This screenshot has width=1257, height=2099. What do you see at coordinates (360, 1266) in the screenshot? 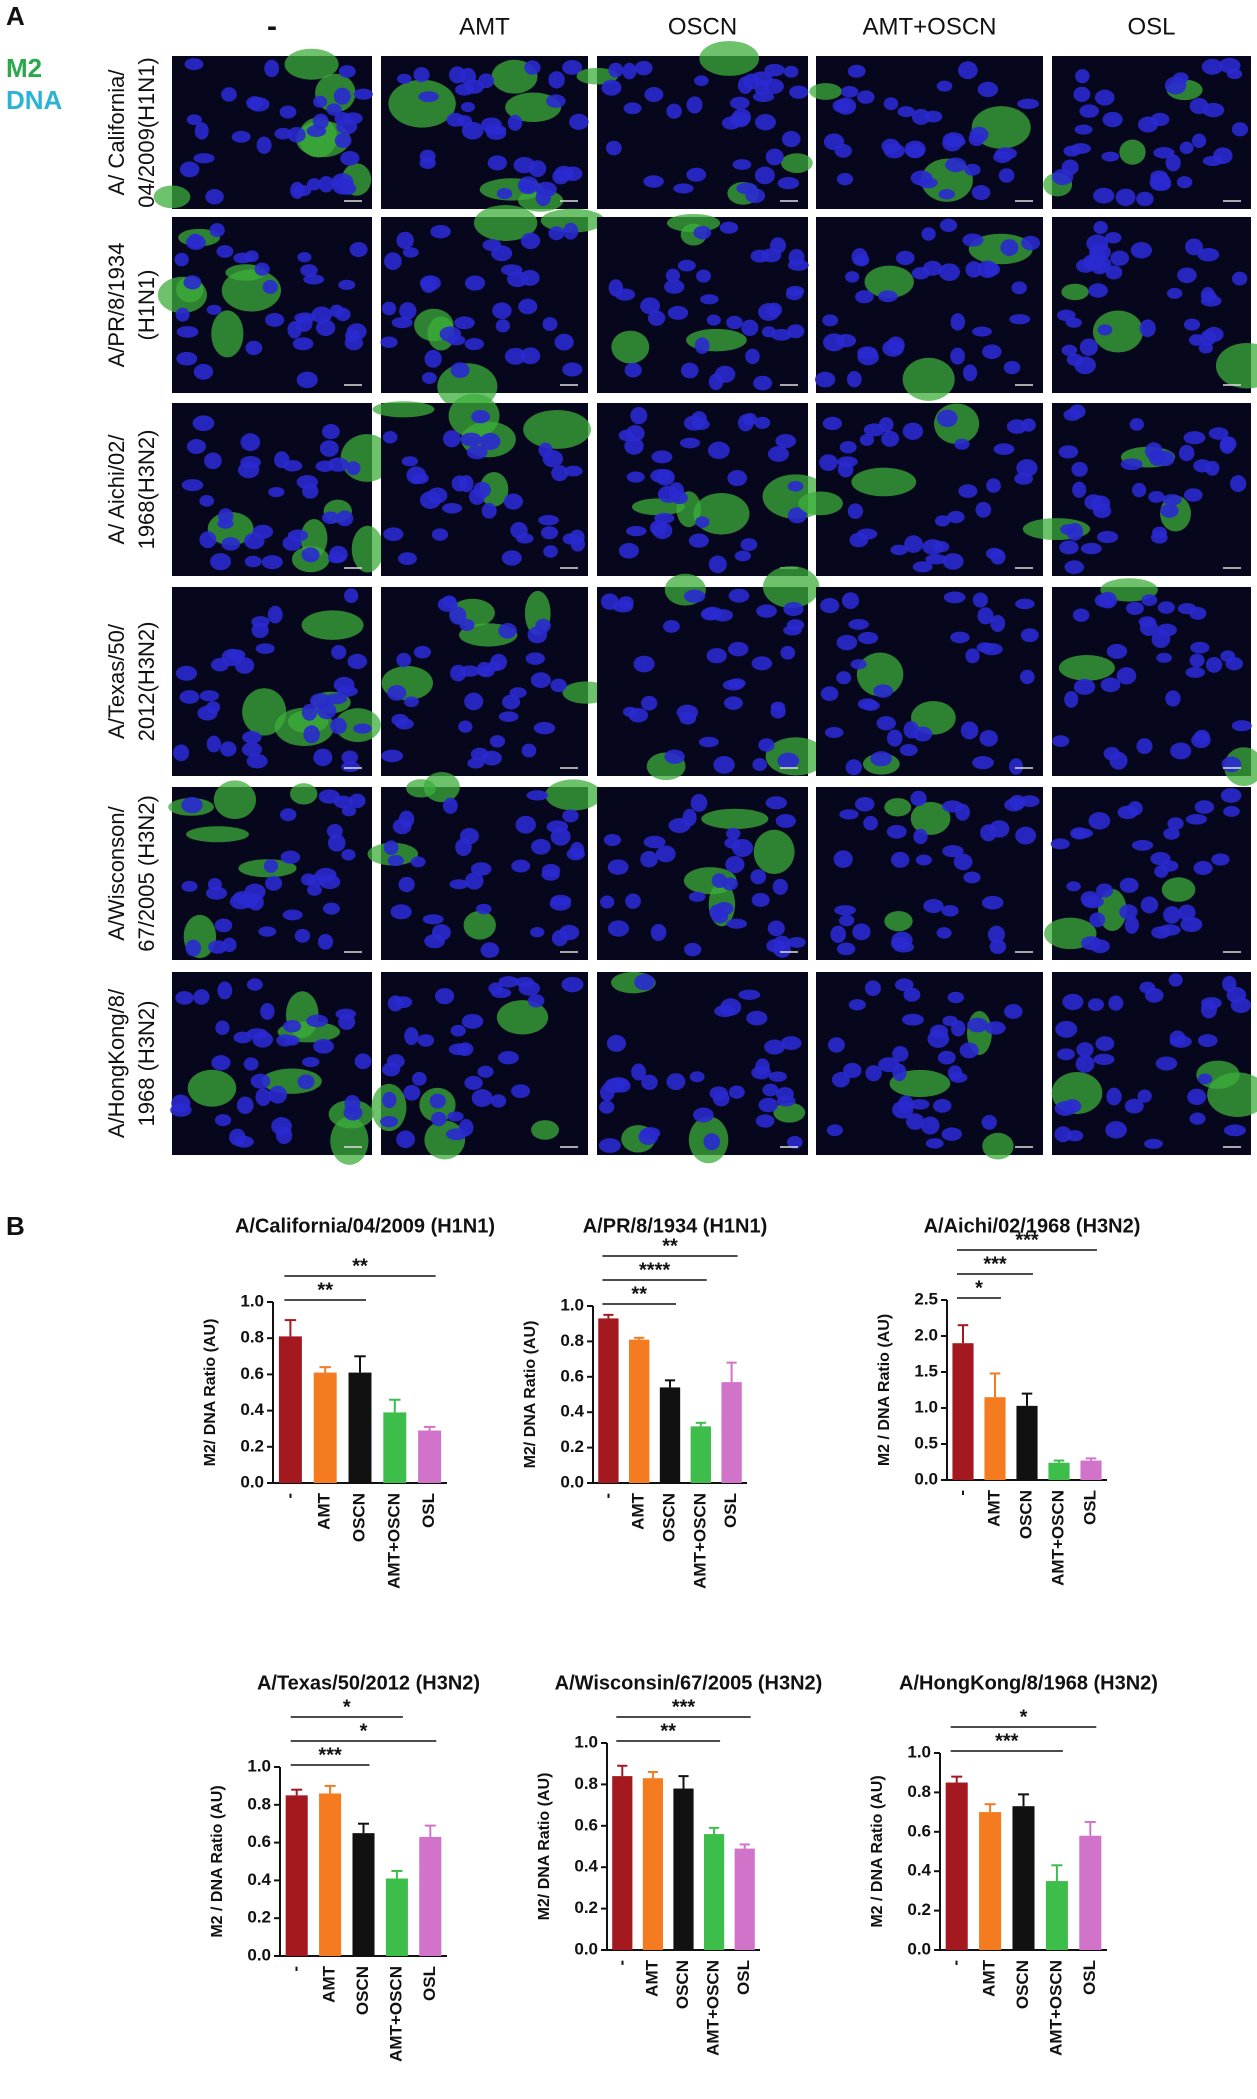
I see `significance-label: **` at bounding box center [360, 1266].